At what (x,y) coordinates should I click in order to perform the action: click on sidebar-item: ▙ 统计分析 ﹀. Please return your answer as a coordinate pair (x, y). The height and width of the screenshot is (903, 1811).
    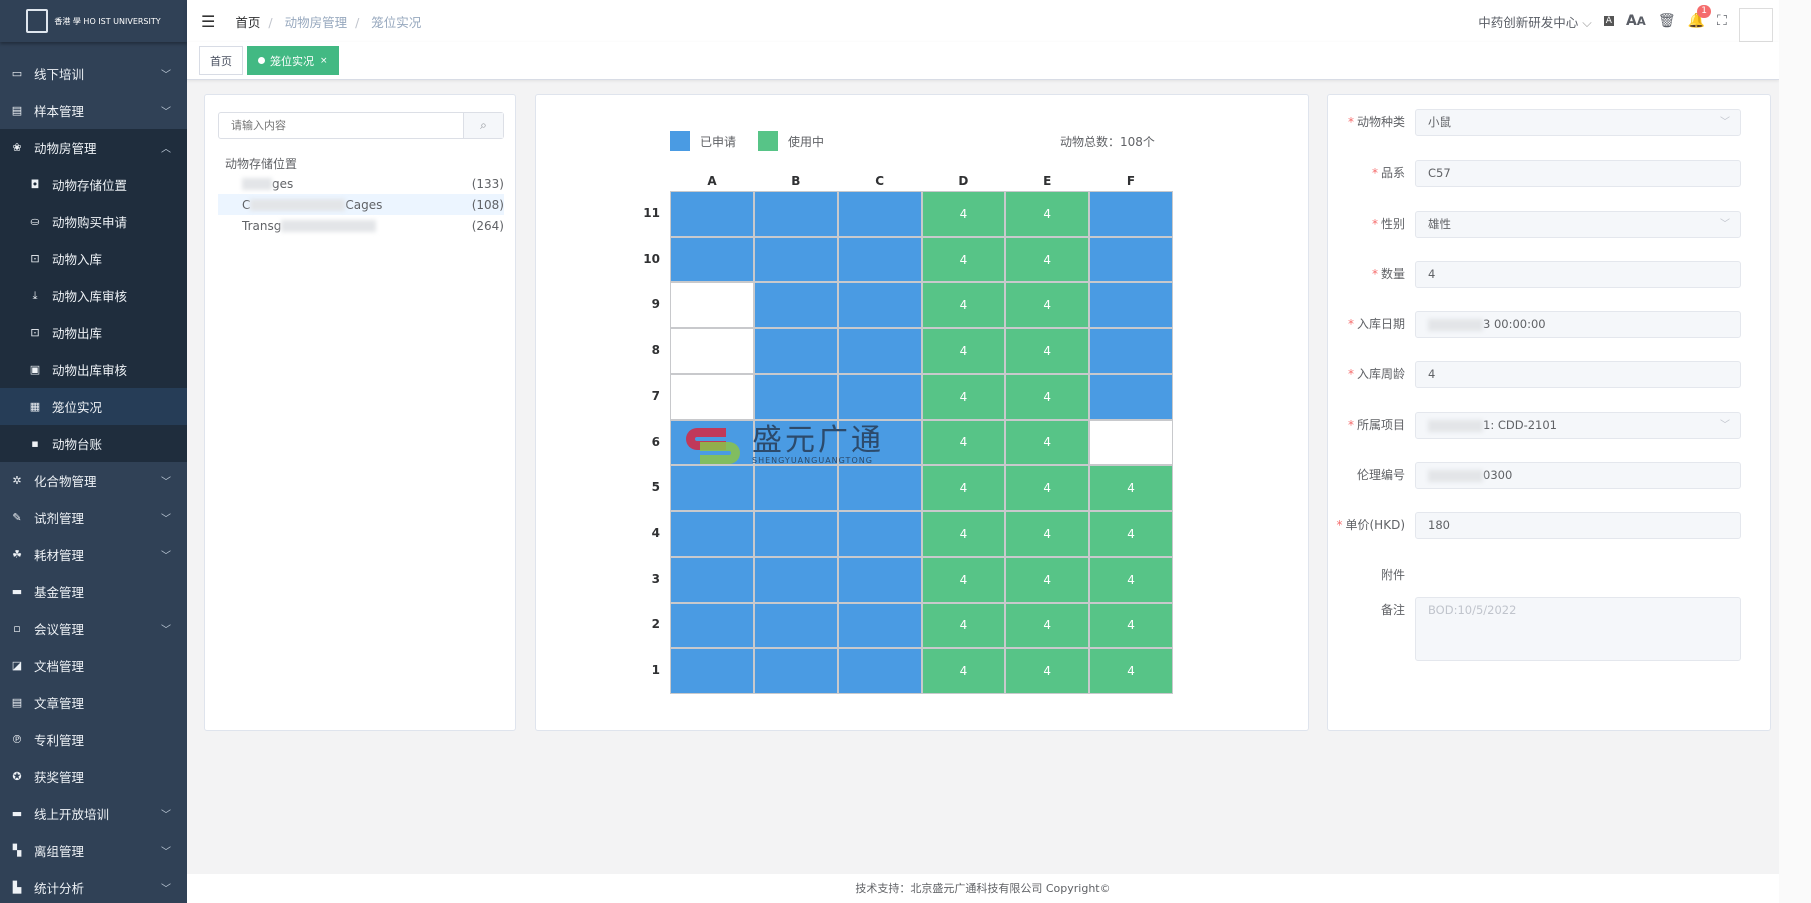
    Looking at the image, I should click on (93, 886).